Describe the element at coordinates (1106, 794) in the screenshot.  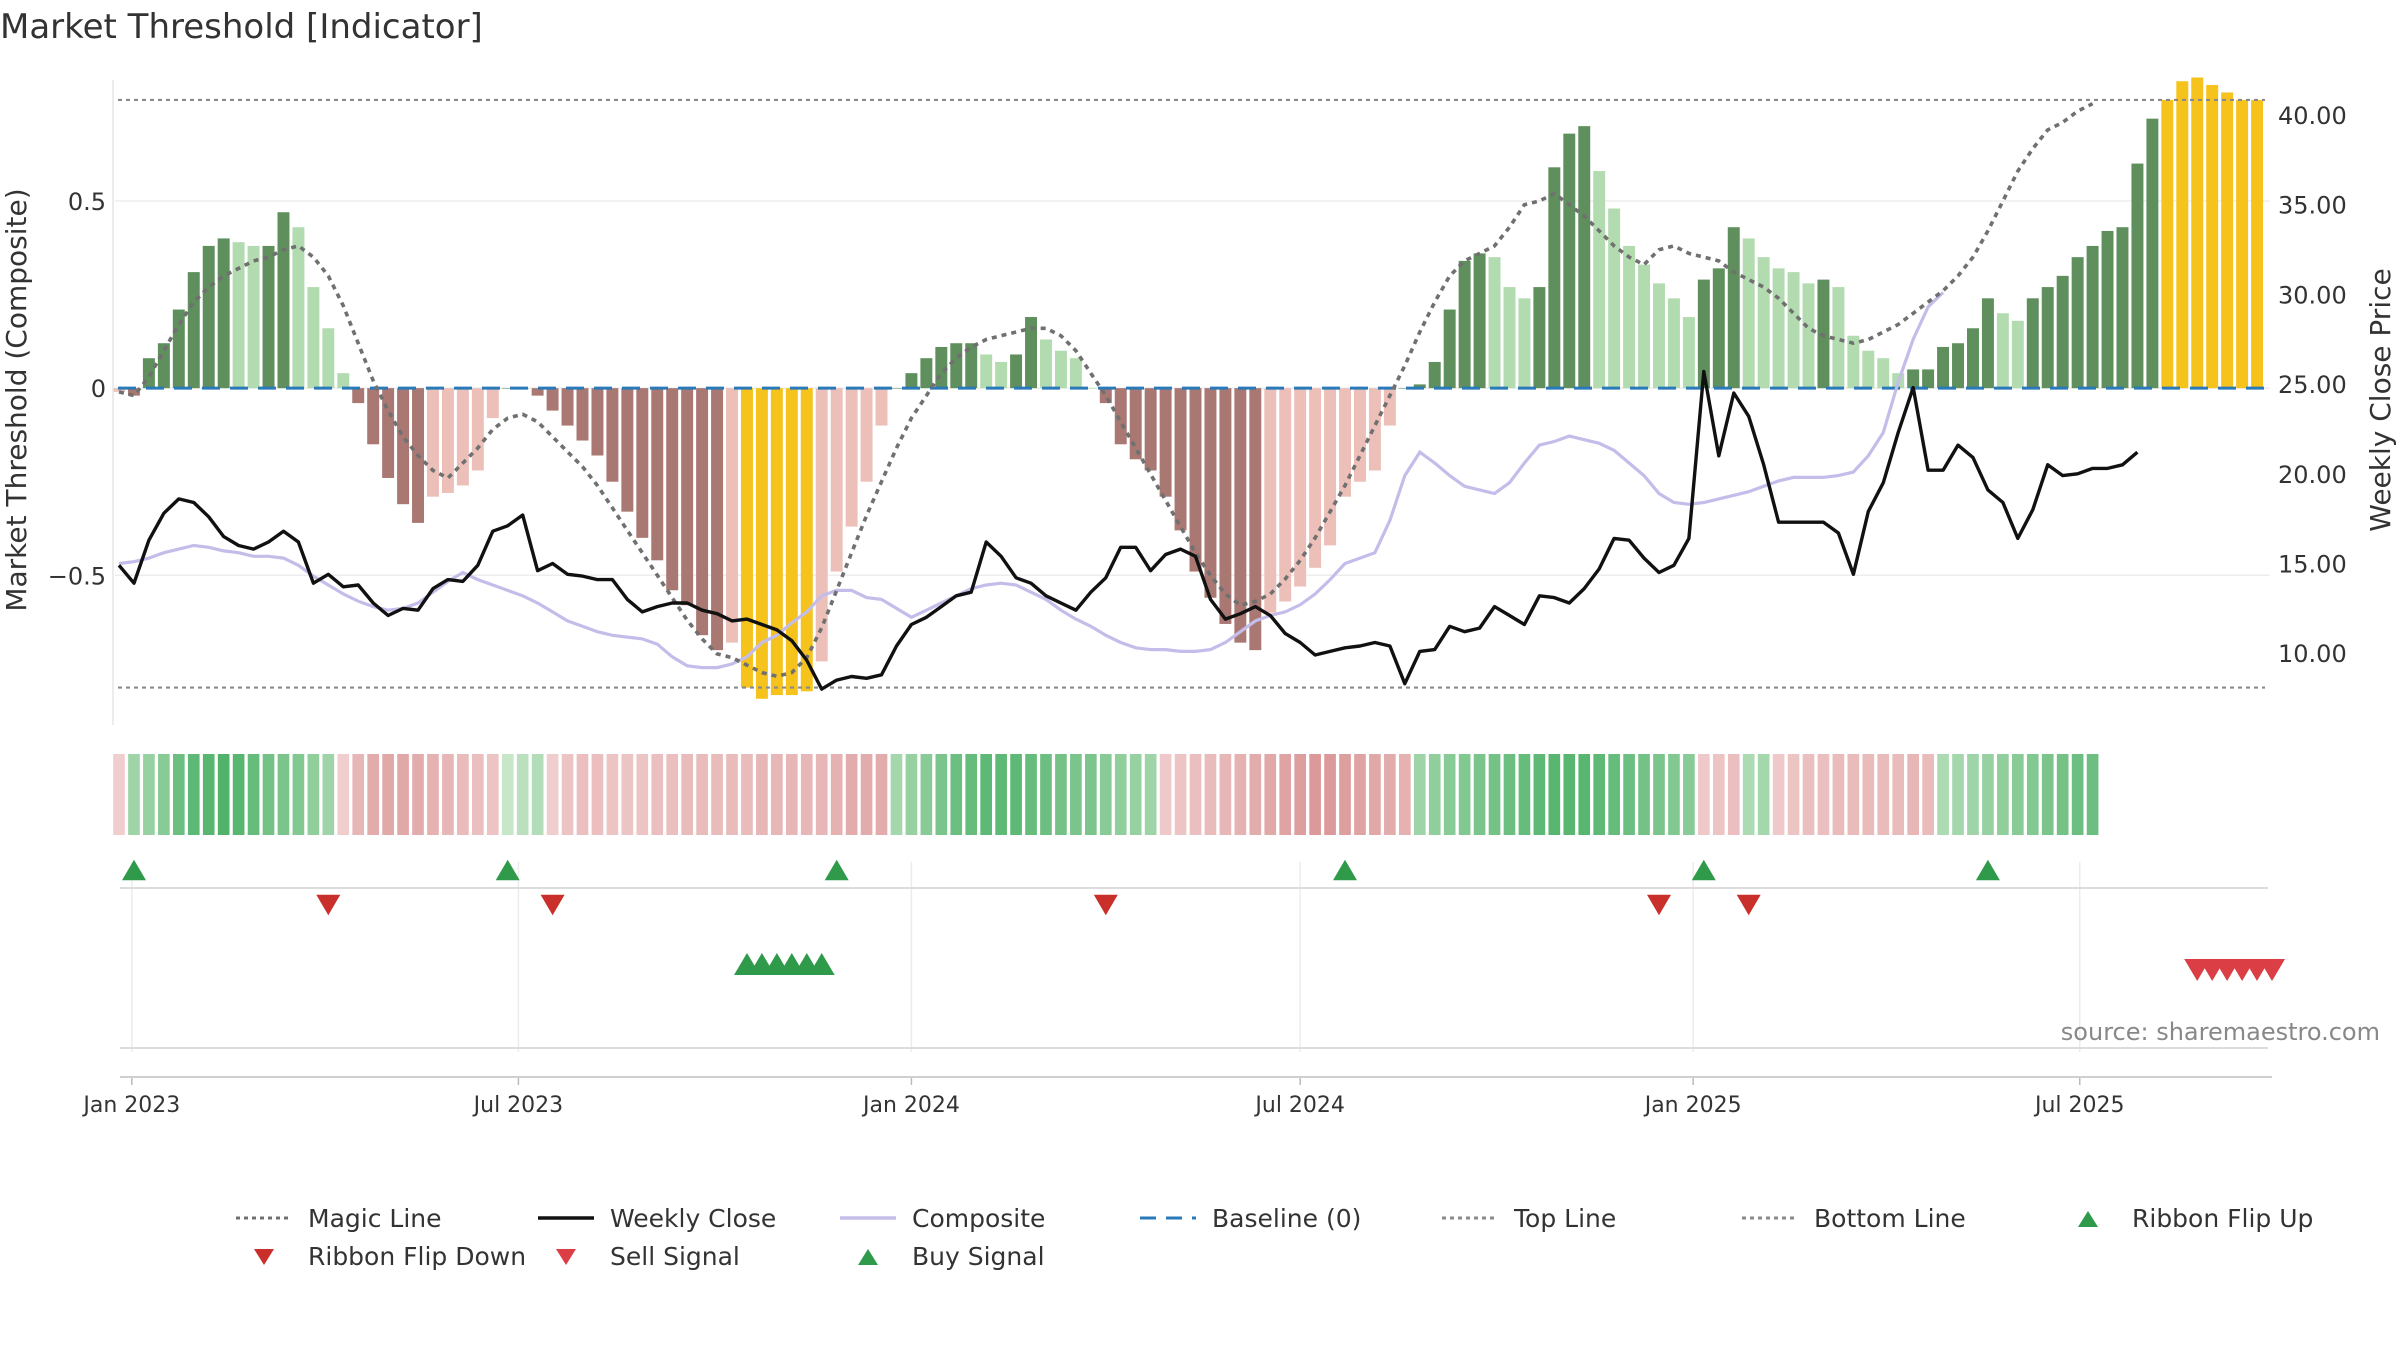
I see `ribbon-strip` at that location.